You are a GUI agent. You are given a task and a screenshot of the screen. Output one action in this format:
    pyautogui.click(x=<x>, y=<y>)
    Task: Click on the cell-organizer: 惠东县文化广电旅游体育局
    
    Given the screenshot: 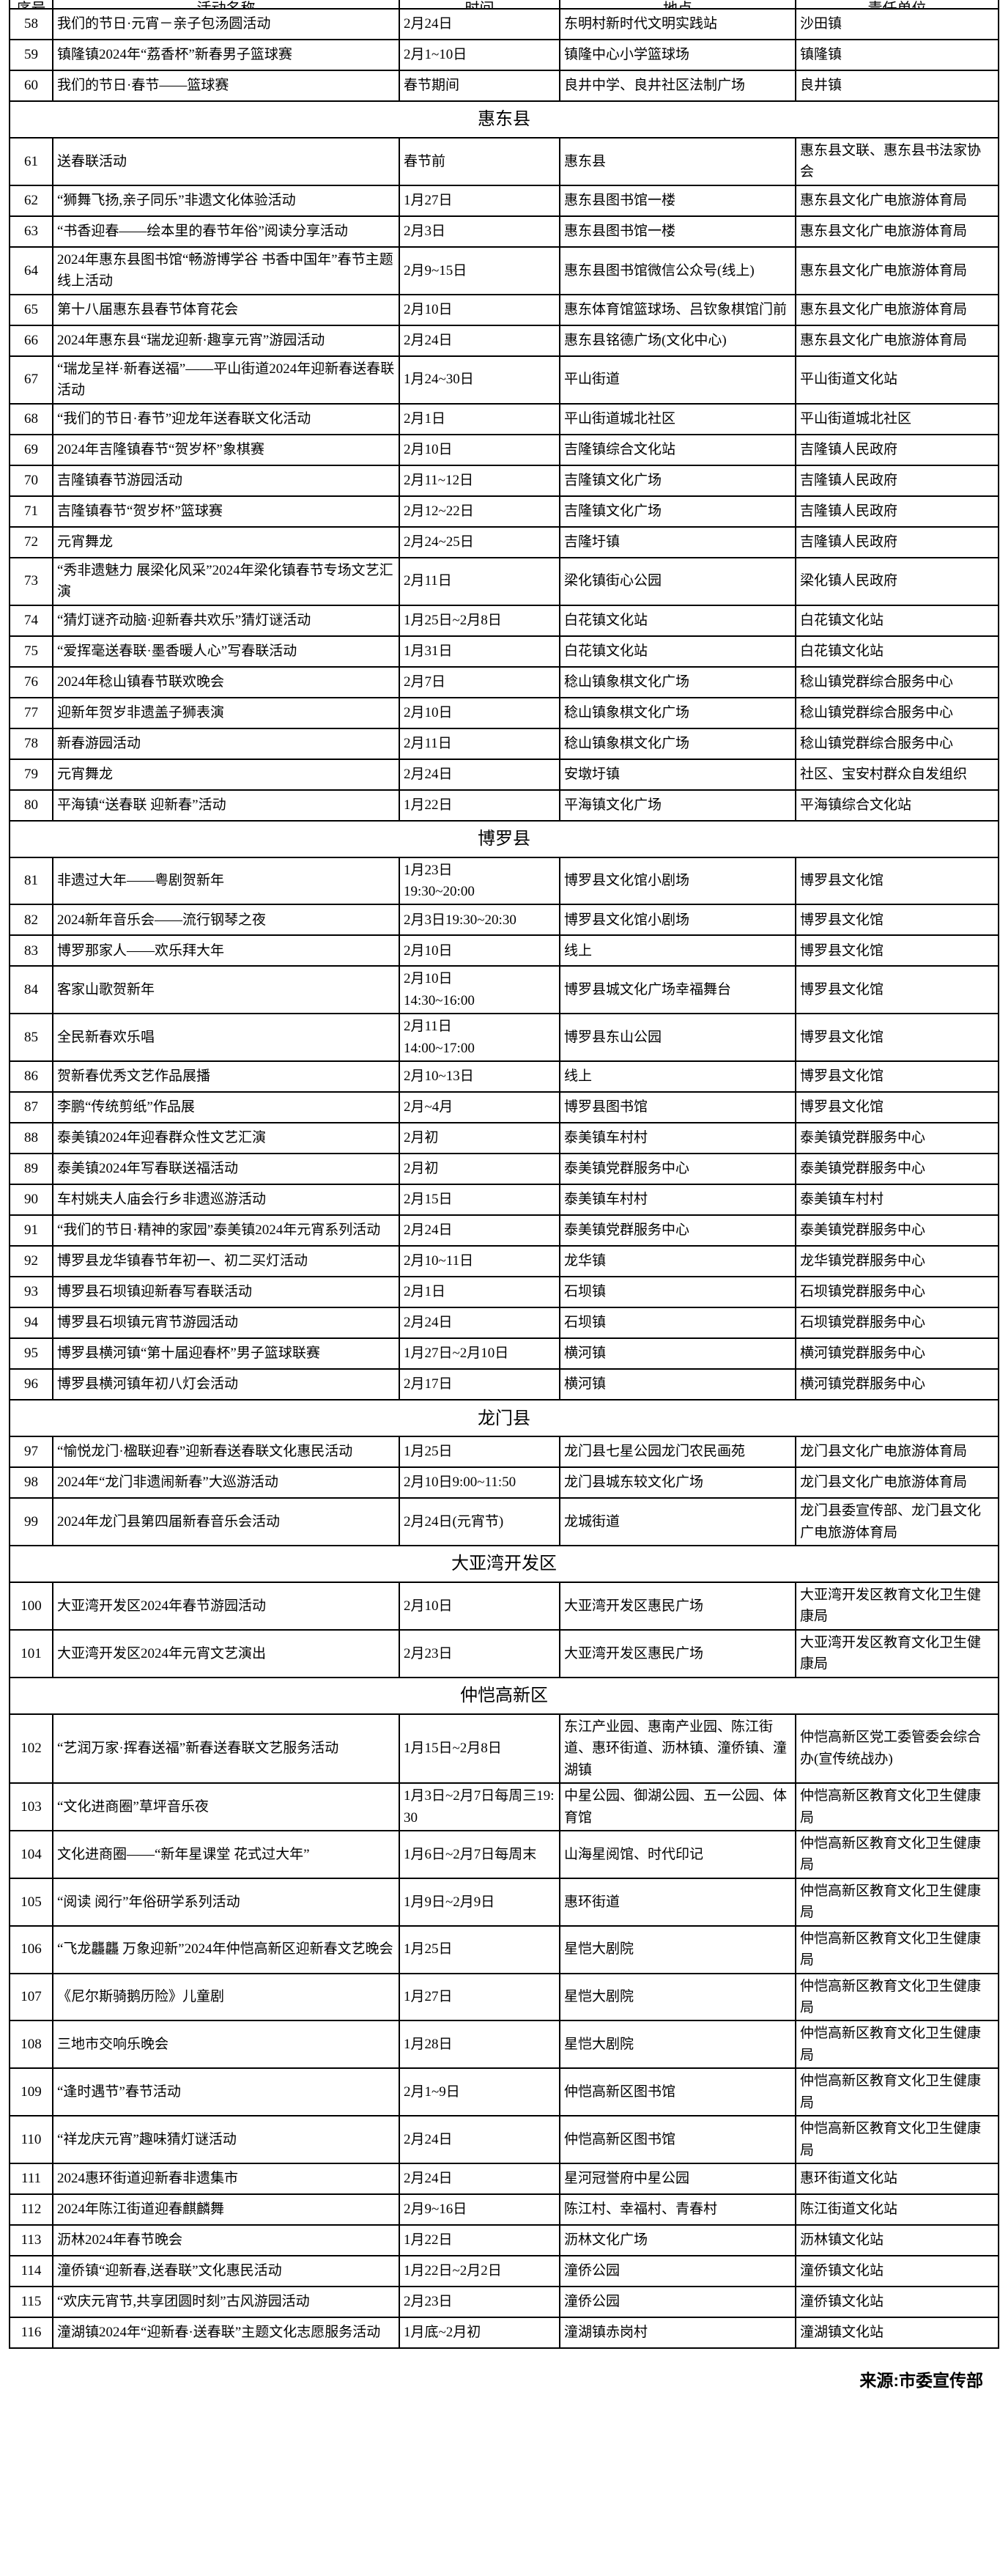 What is the action you would take?
    pyautogui.click(x=897, y=200)
    